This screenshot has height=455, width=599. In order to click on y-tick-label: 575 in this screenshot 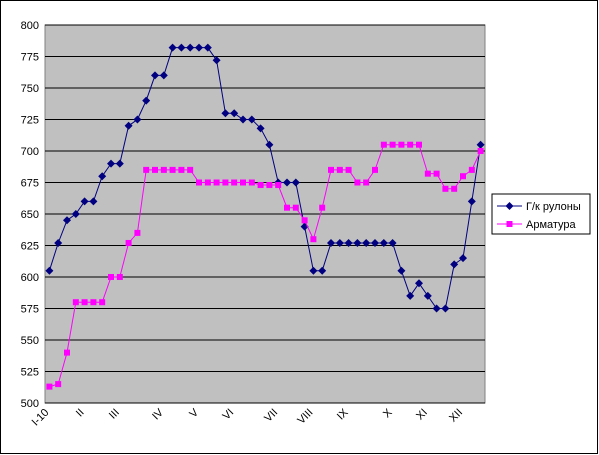, I will do `click(30, 310)`.